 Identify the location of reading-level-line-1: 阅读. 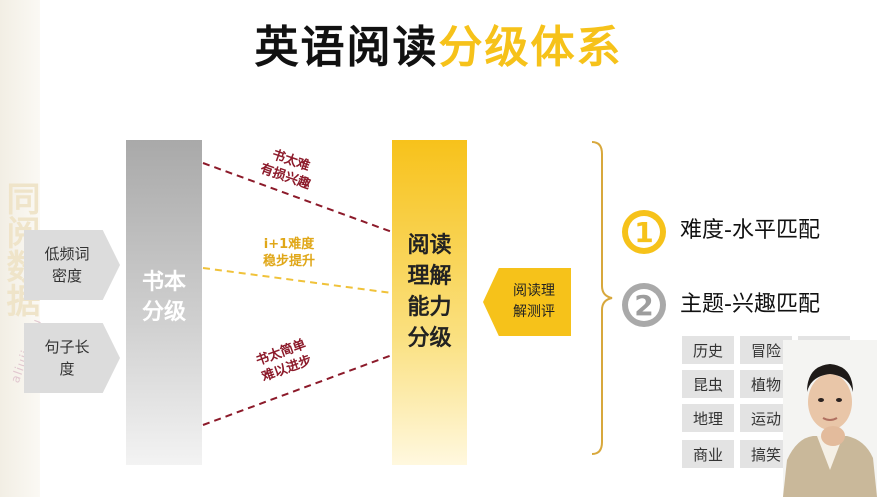
(429, 245).